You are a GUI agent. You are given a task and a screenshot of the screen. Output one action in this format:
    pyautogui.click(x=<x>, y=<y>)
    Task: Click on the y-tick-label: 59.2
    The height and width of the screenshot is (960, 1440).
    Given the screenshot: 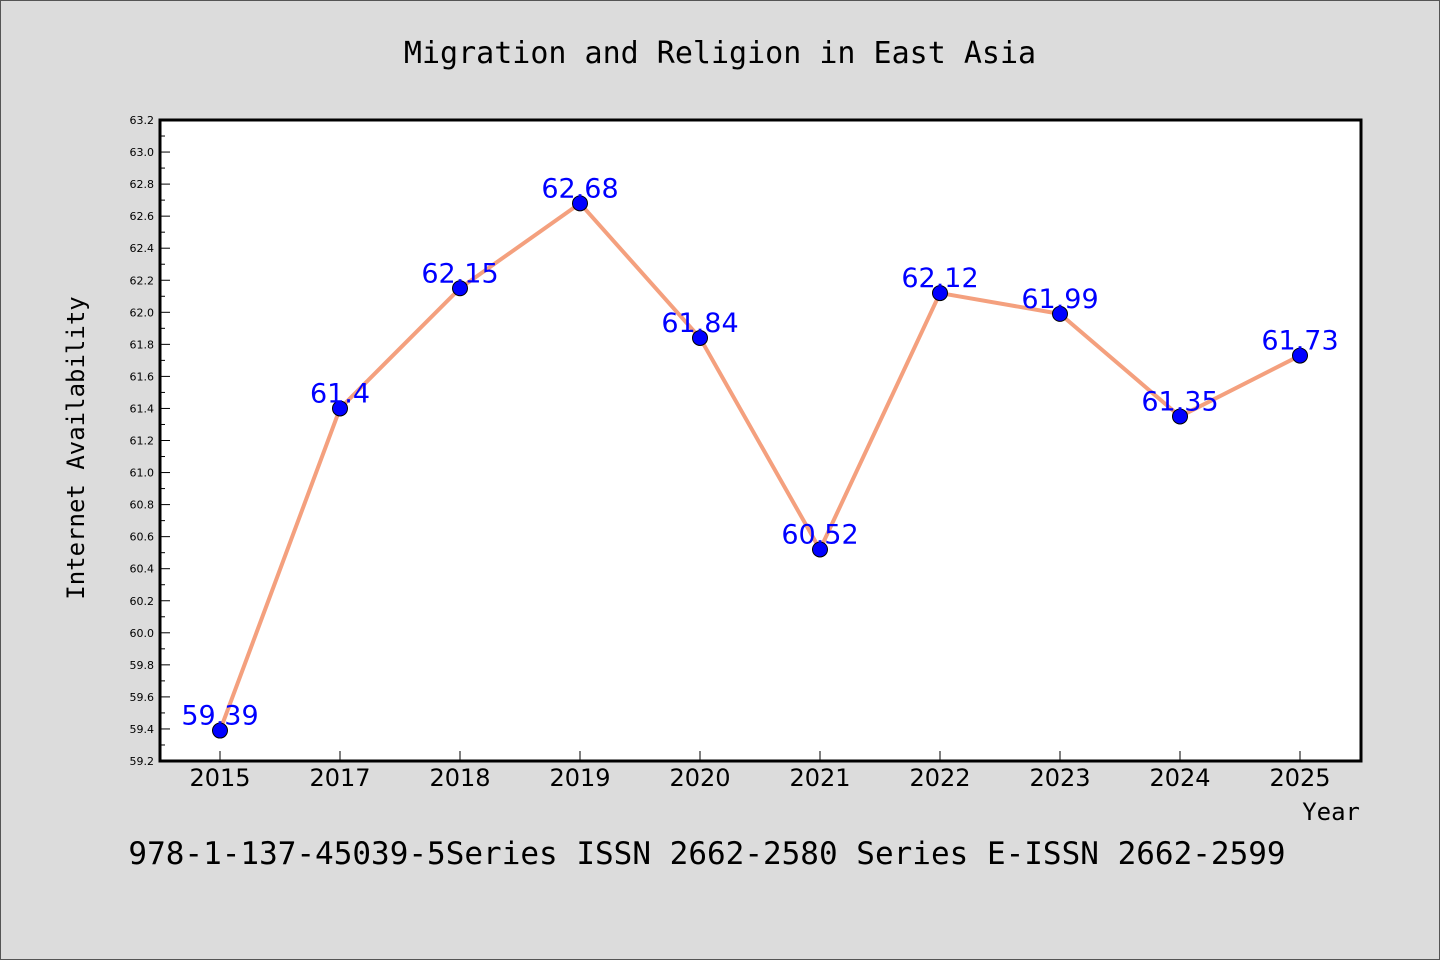 What is the action you would take?
    pyautogui.click(x=142, y=761)
    